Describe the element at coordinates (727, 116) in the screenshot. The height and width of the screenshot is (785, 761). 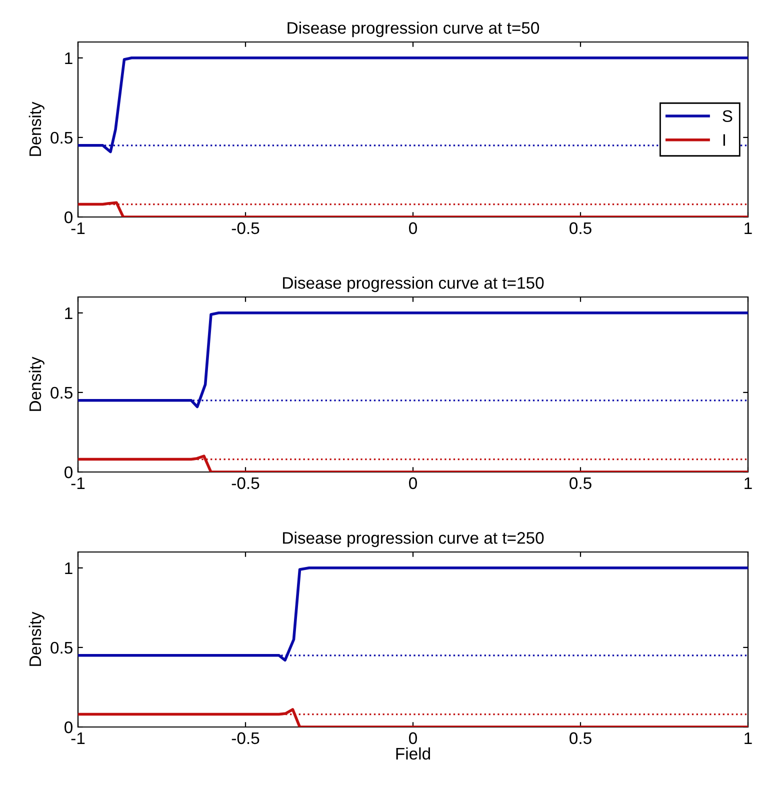
I see `legend-label: S` at that location.